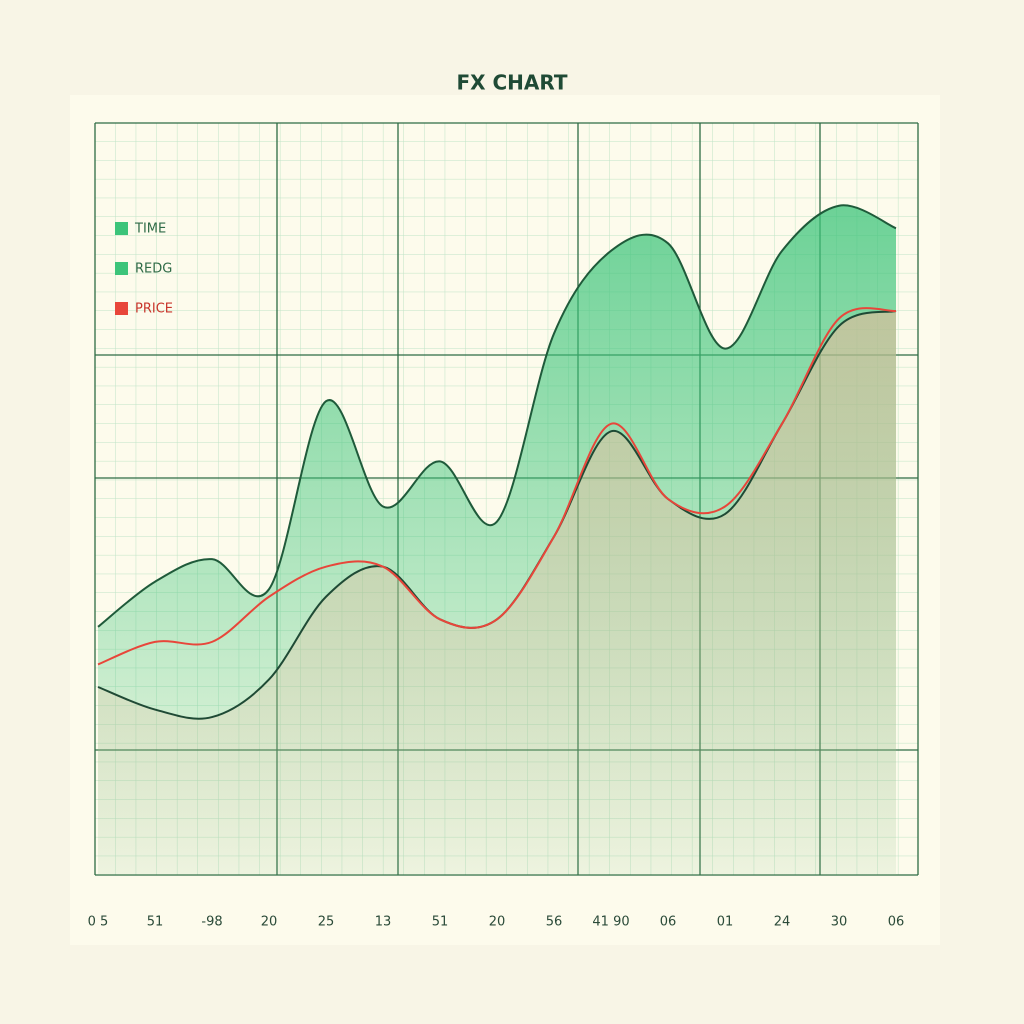 The height and width of the screenshot is (1024, 1024). What do you see at coordinates (725, 922) in the screenshot?
I see `x-tick-label: 01` at bounding box center [725, 922].